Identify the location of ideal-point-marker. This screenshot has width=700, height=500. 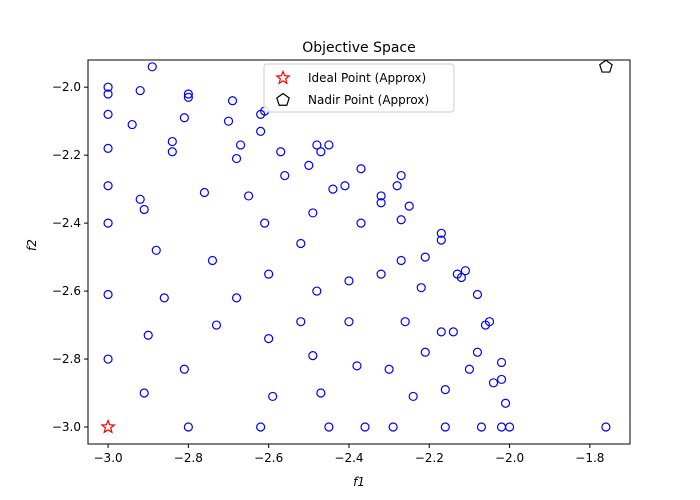
(108, 426).